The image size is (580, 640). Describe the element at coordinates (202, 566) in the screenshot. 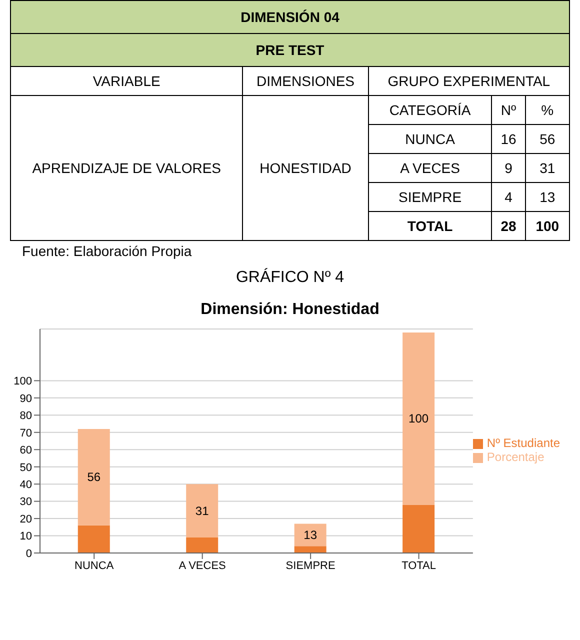

I see `x-tick-label: A VECES` at that location.